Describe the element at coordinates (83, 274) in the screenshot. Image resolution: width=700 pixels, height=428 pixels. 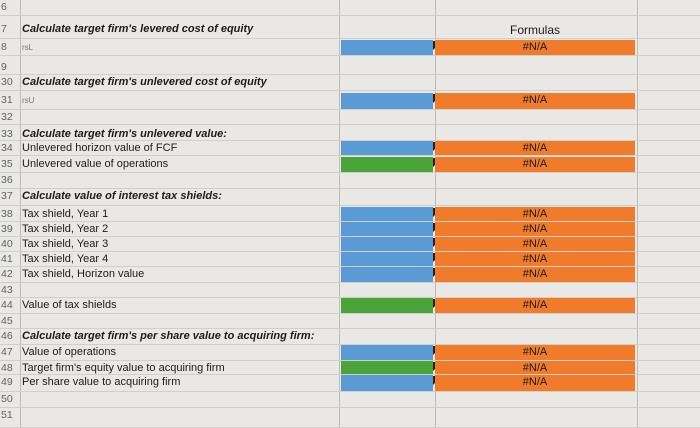
I see `row-label: Tax shield, Horizon value` at that location.